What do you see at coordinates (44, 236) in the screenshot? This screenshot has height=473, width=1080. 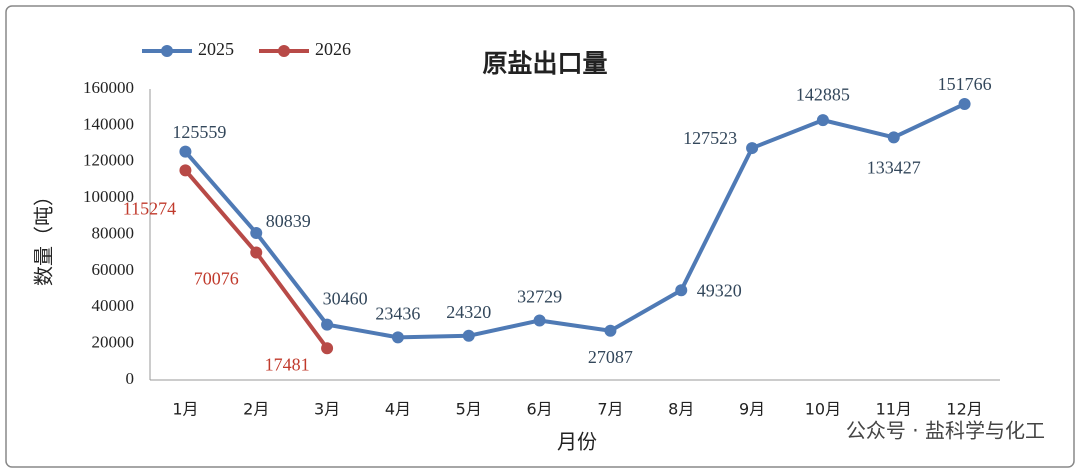 I see `y-axis-label: 数量（吨）` at bounding box center [44, 236].